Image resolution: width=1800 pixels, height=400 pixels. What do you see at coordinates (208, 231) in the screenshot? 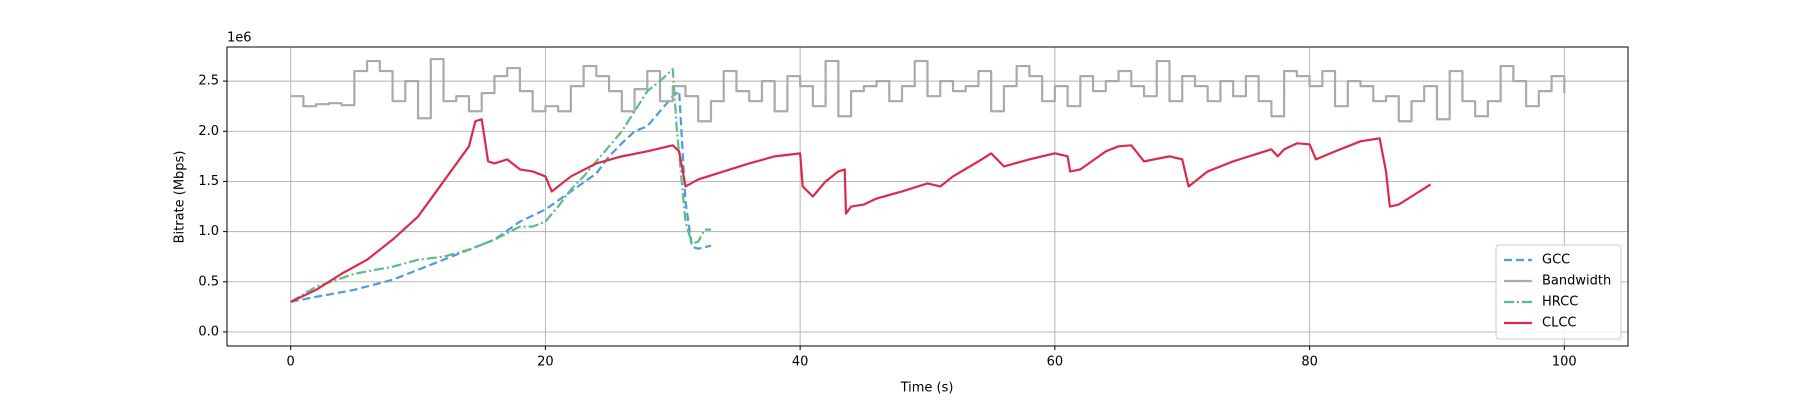
I see `y-tick-label: 1.0` at bounding box center [208, 231].